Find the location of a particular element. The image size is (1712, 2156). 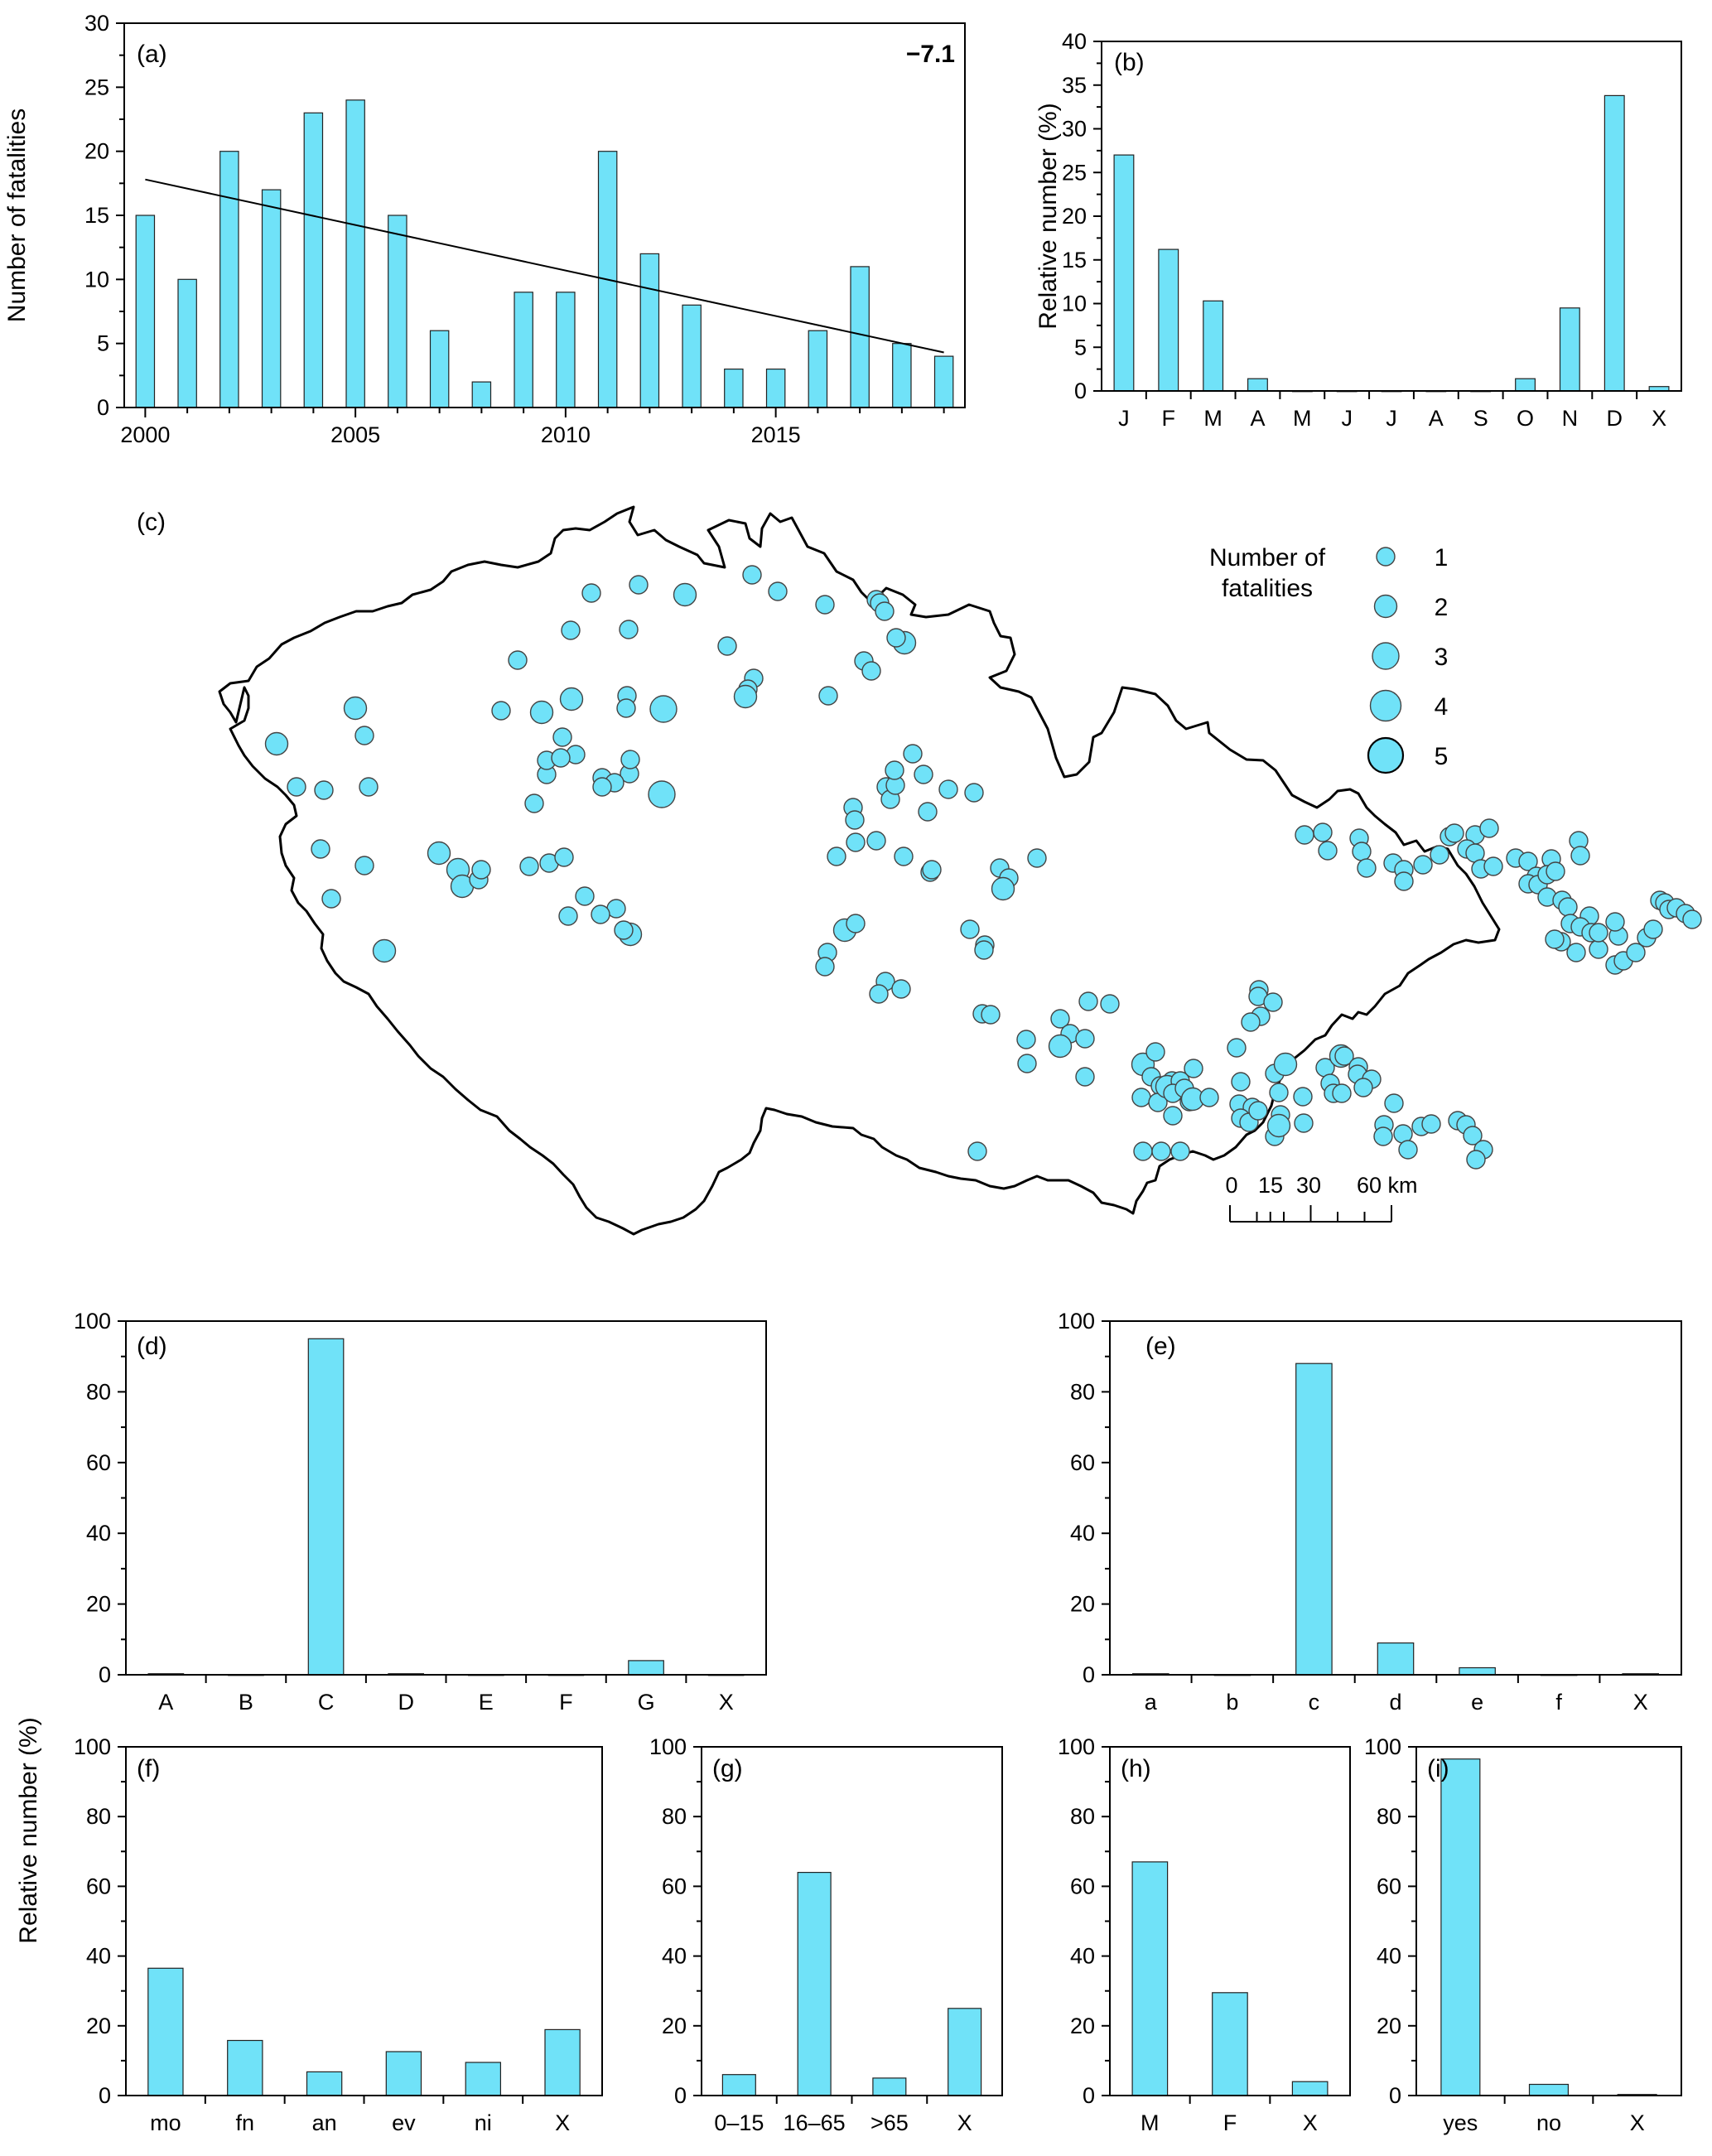

plot-frame-d is located at coordinates (446, 1498).